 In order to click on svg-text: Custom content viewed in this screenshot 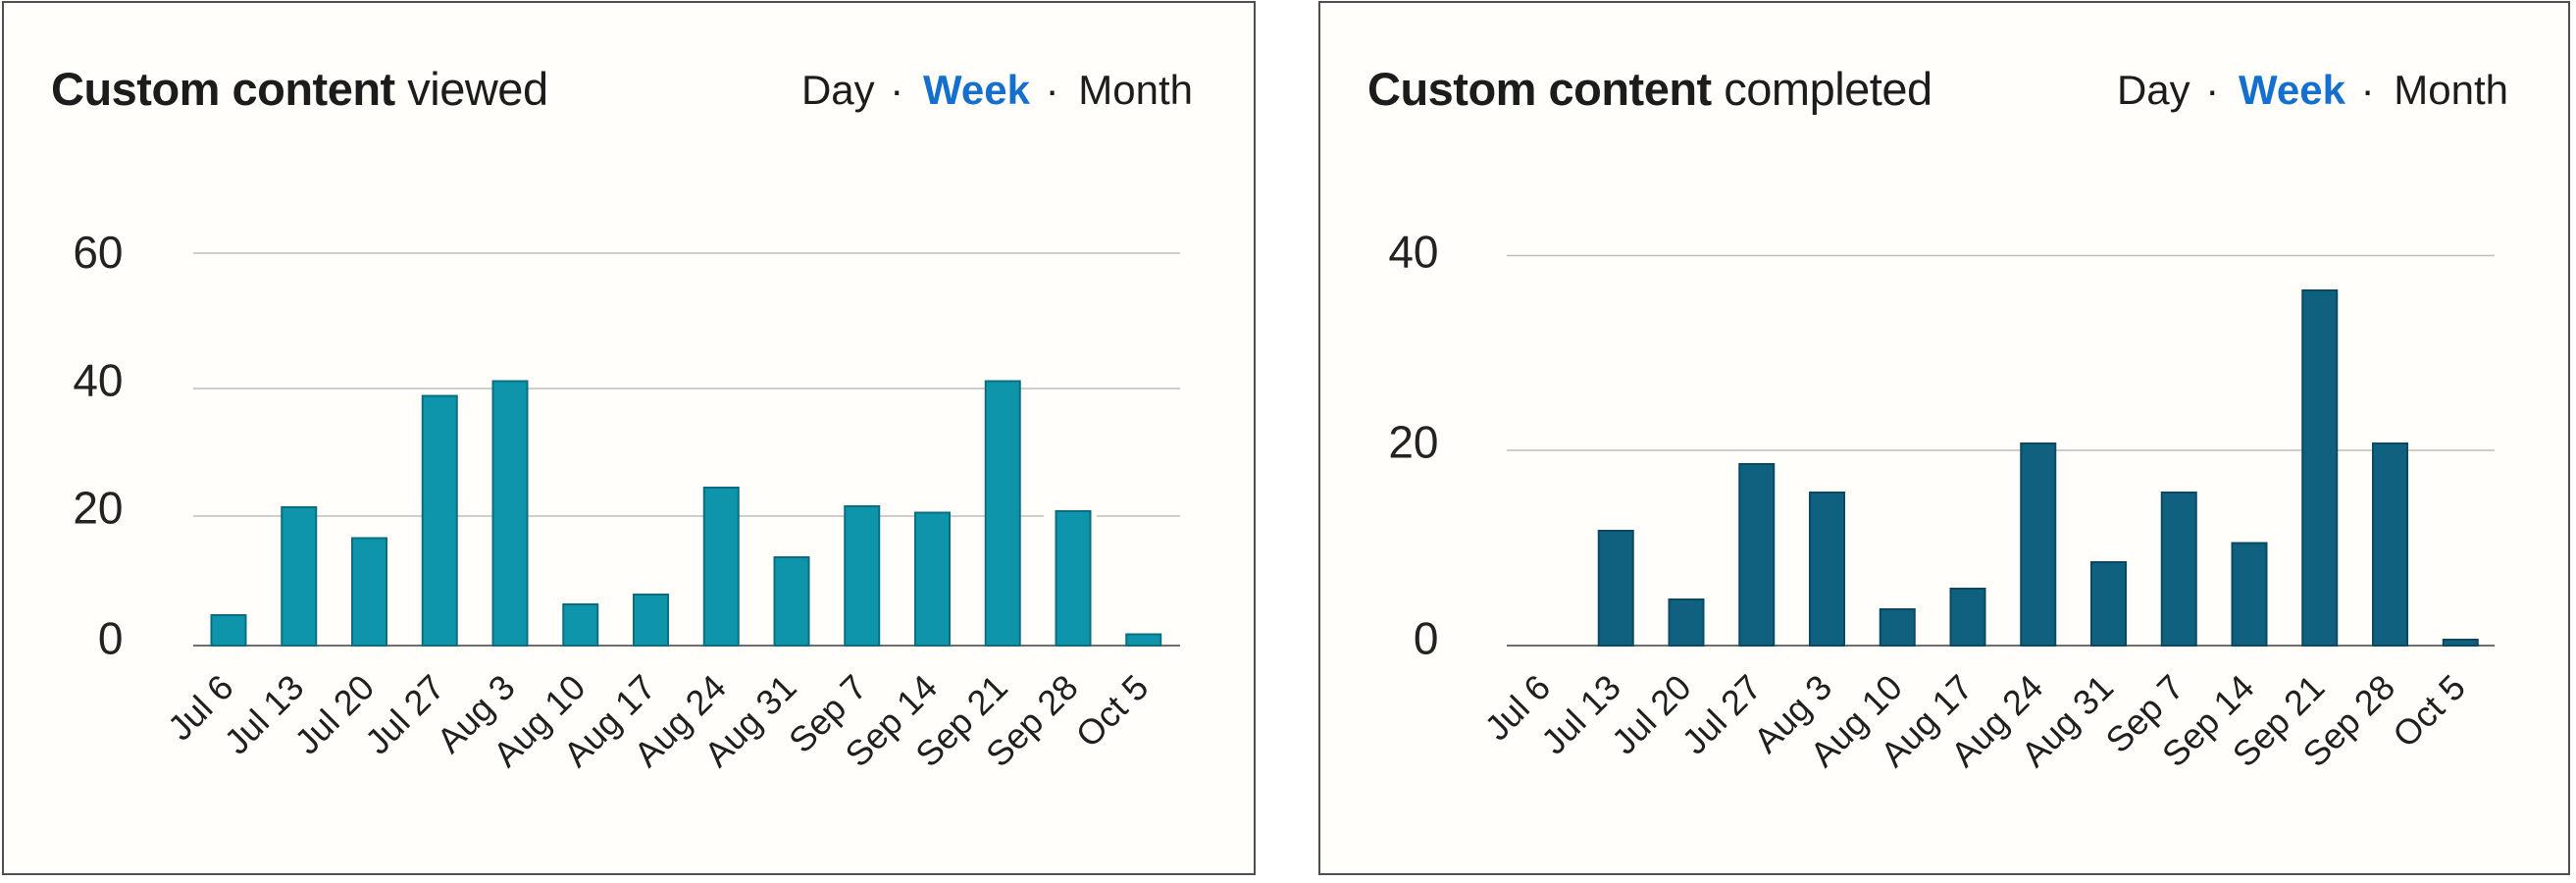, I will do `click(299, 89)`.